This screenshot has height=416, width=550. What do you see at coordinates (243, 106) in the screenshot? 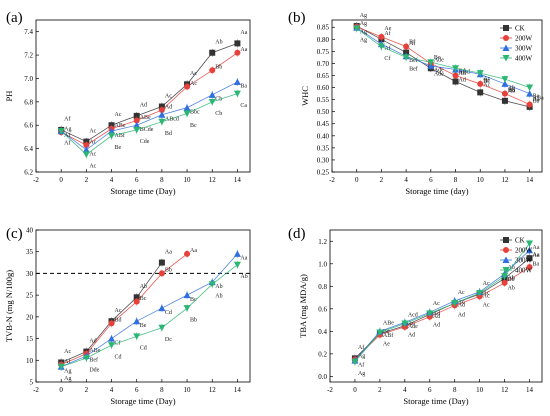
I see `data-label: Ca` at bounding box center [243, 106].